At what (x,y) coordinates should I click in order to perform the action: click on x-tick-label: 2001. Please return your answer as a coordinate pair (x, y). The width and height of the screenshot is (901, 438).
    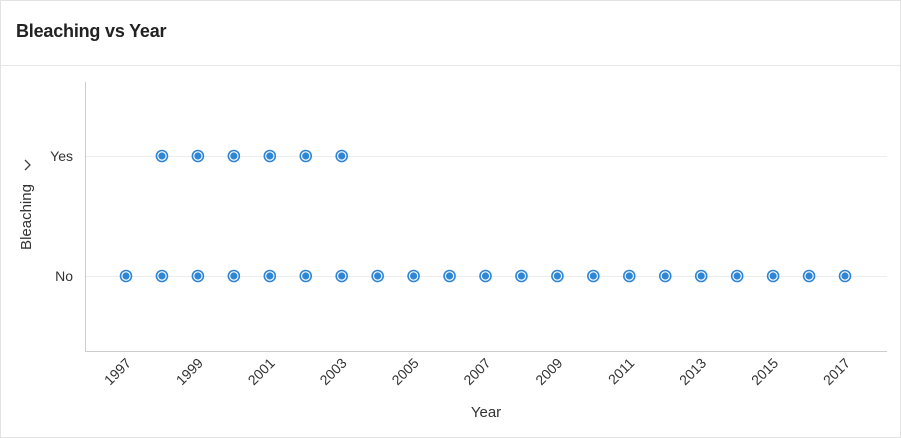
    Looking at the image, I should click on (261, 371).